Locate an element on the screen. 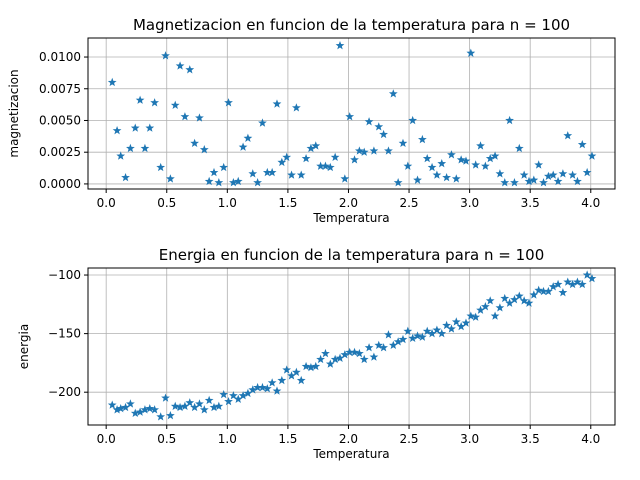 Image resolution: width=640 pixels, height=480 pixels. y-tick-label: 0.0075 is located at coordinates (60, 89).